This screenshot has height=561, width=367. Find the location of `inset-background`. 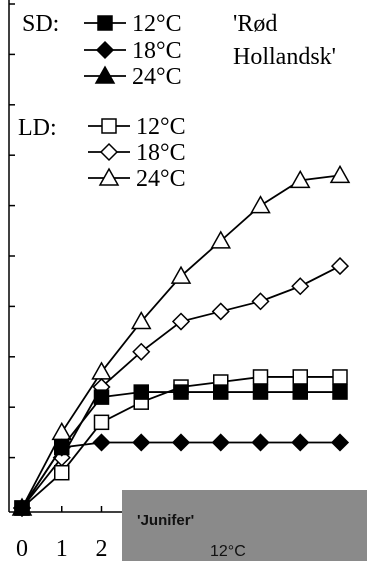

inset-background is located at coordinates (244, 525).